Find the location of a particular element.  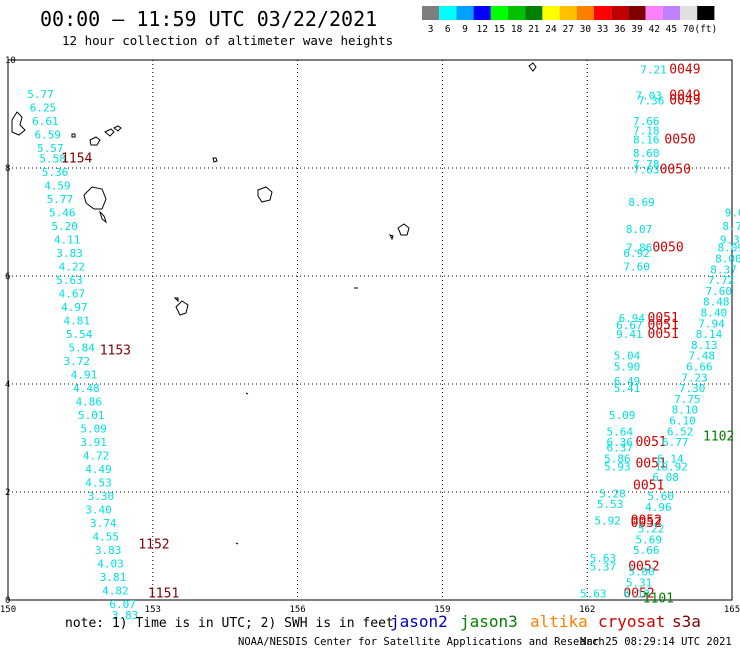

wave-height-value: 4.03 is located at coordinates (110, 564).